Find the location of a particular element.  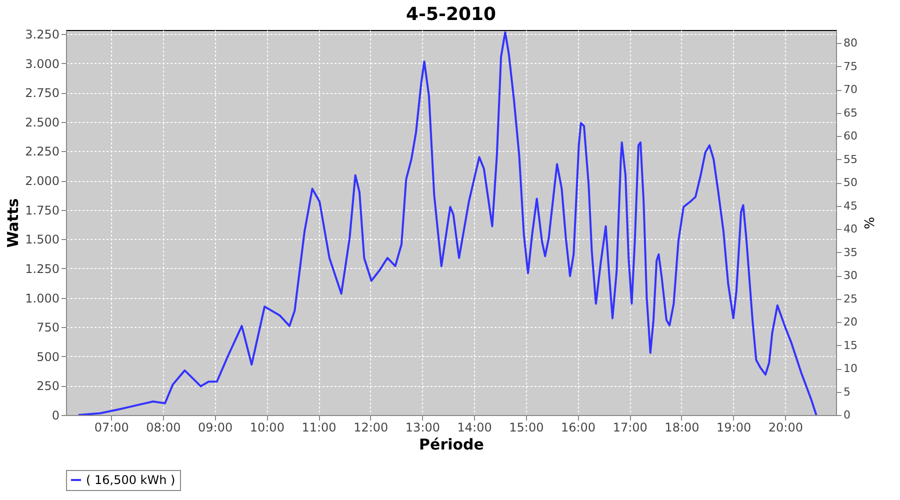

y-tick-label: 1.750 is located at coordinates (42, 210).